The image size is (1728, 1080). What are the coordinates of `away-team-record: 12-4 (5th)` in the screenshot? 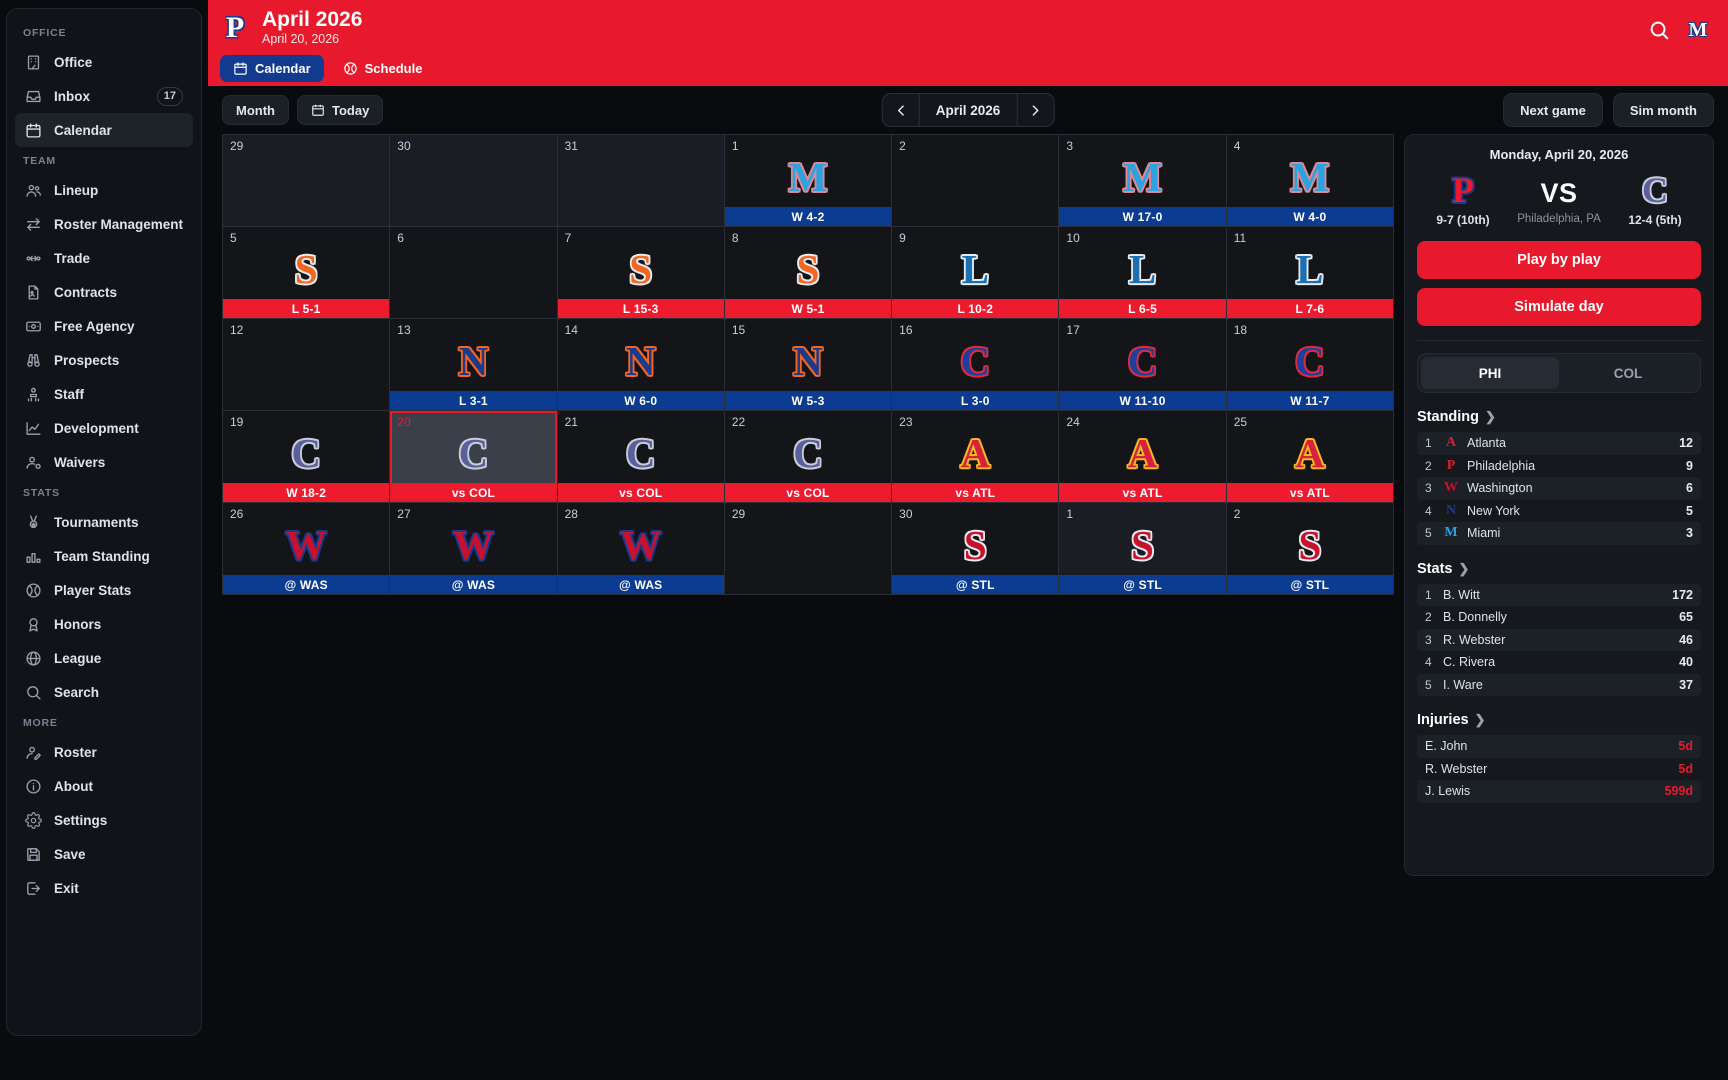 It's located at (1655, 220).